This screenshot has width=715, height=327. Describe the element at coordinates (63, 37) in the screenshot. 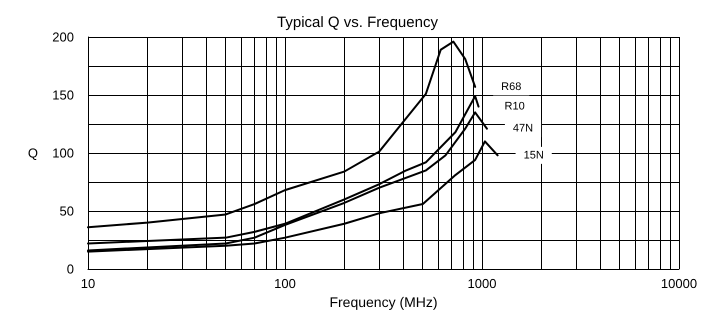

I see `y-tick-label: 200` at that location.